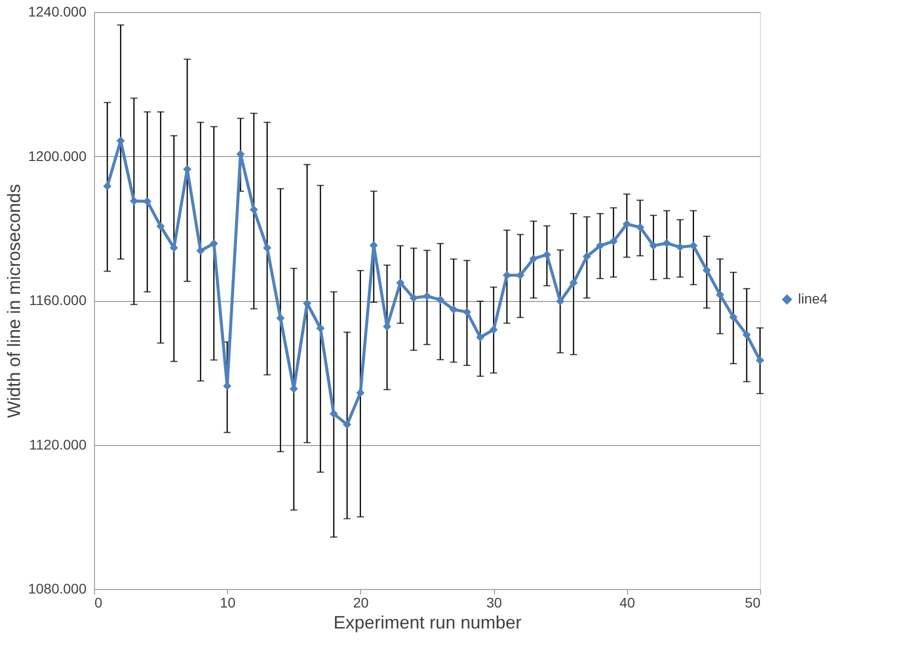 The height and width of the screenshot is (668, 917). I want to click on x-tick-label: 20, so click(361, 602).